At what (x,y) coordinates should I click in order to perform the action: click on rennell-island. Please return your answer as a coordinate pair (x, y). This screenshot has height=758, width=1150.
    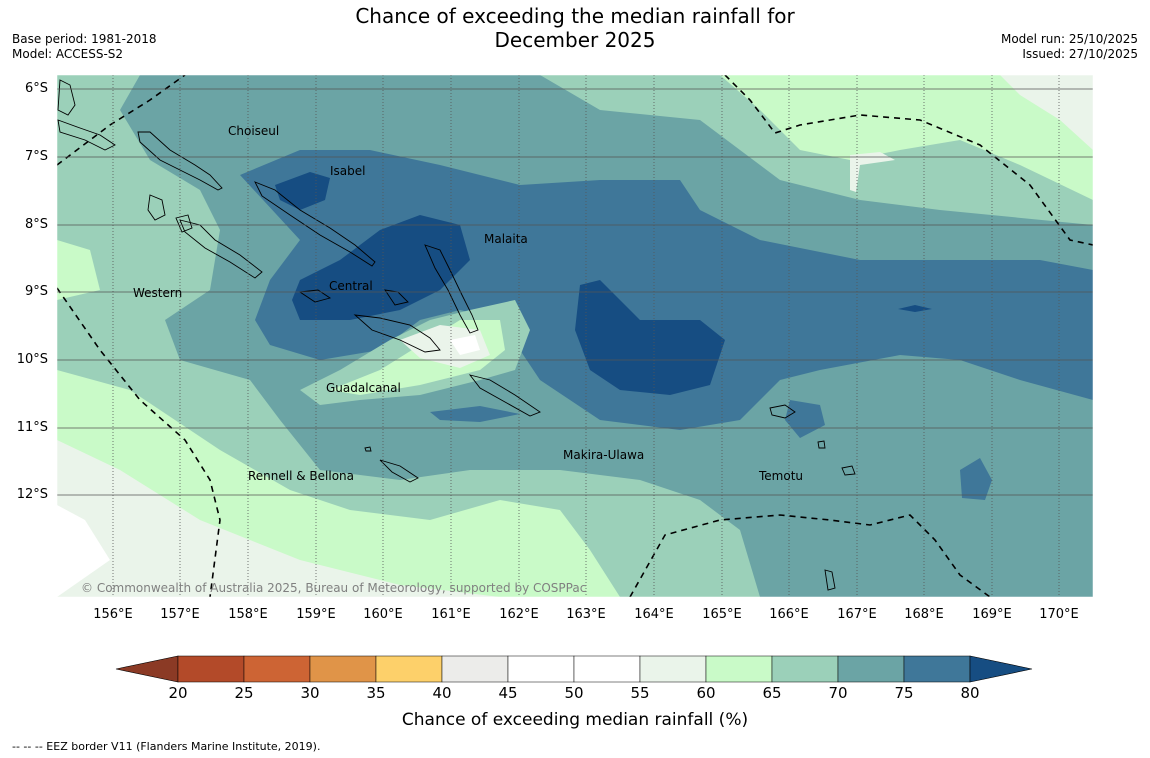
    Looking at the image, I should click on (399, 471).